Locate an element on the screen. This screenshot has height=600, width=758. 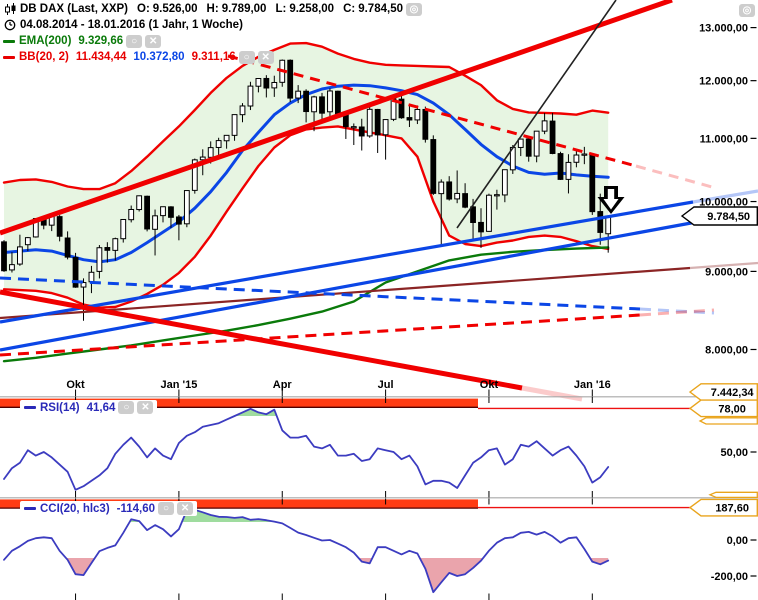
svg-text: 50,00 is located at coordinates (734, 453).